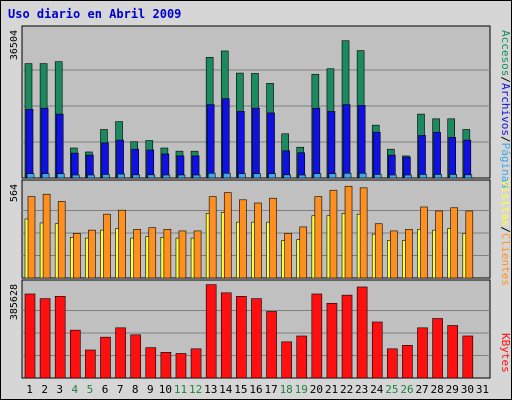 The height and width of the screenshot is (400, 512). I want to click on y-max-label-bottom: 385628, so click(14, 302).